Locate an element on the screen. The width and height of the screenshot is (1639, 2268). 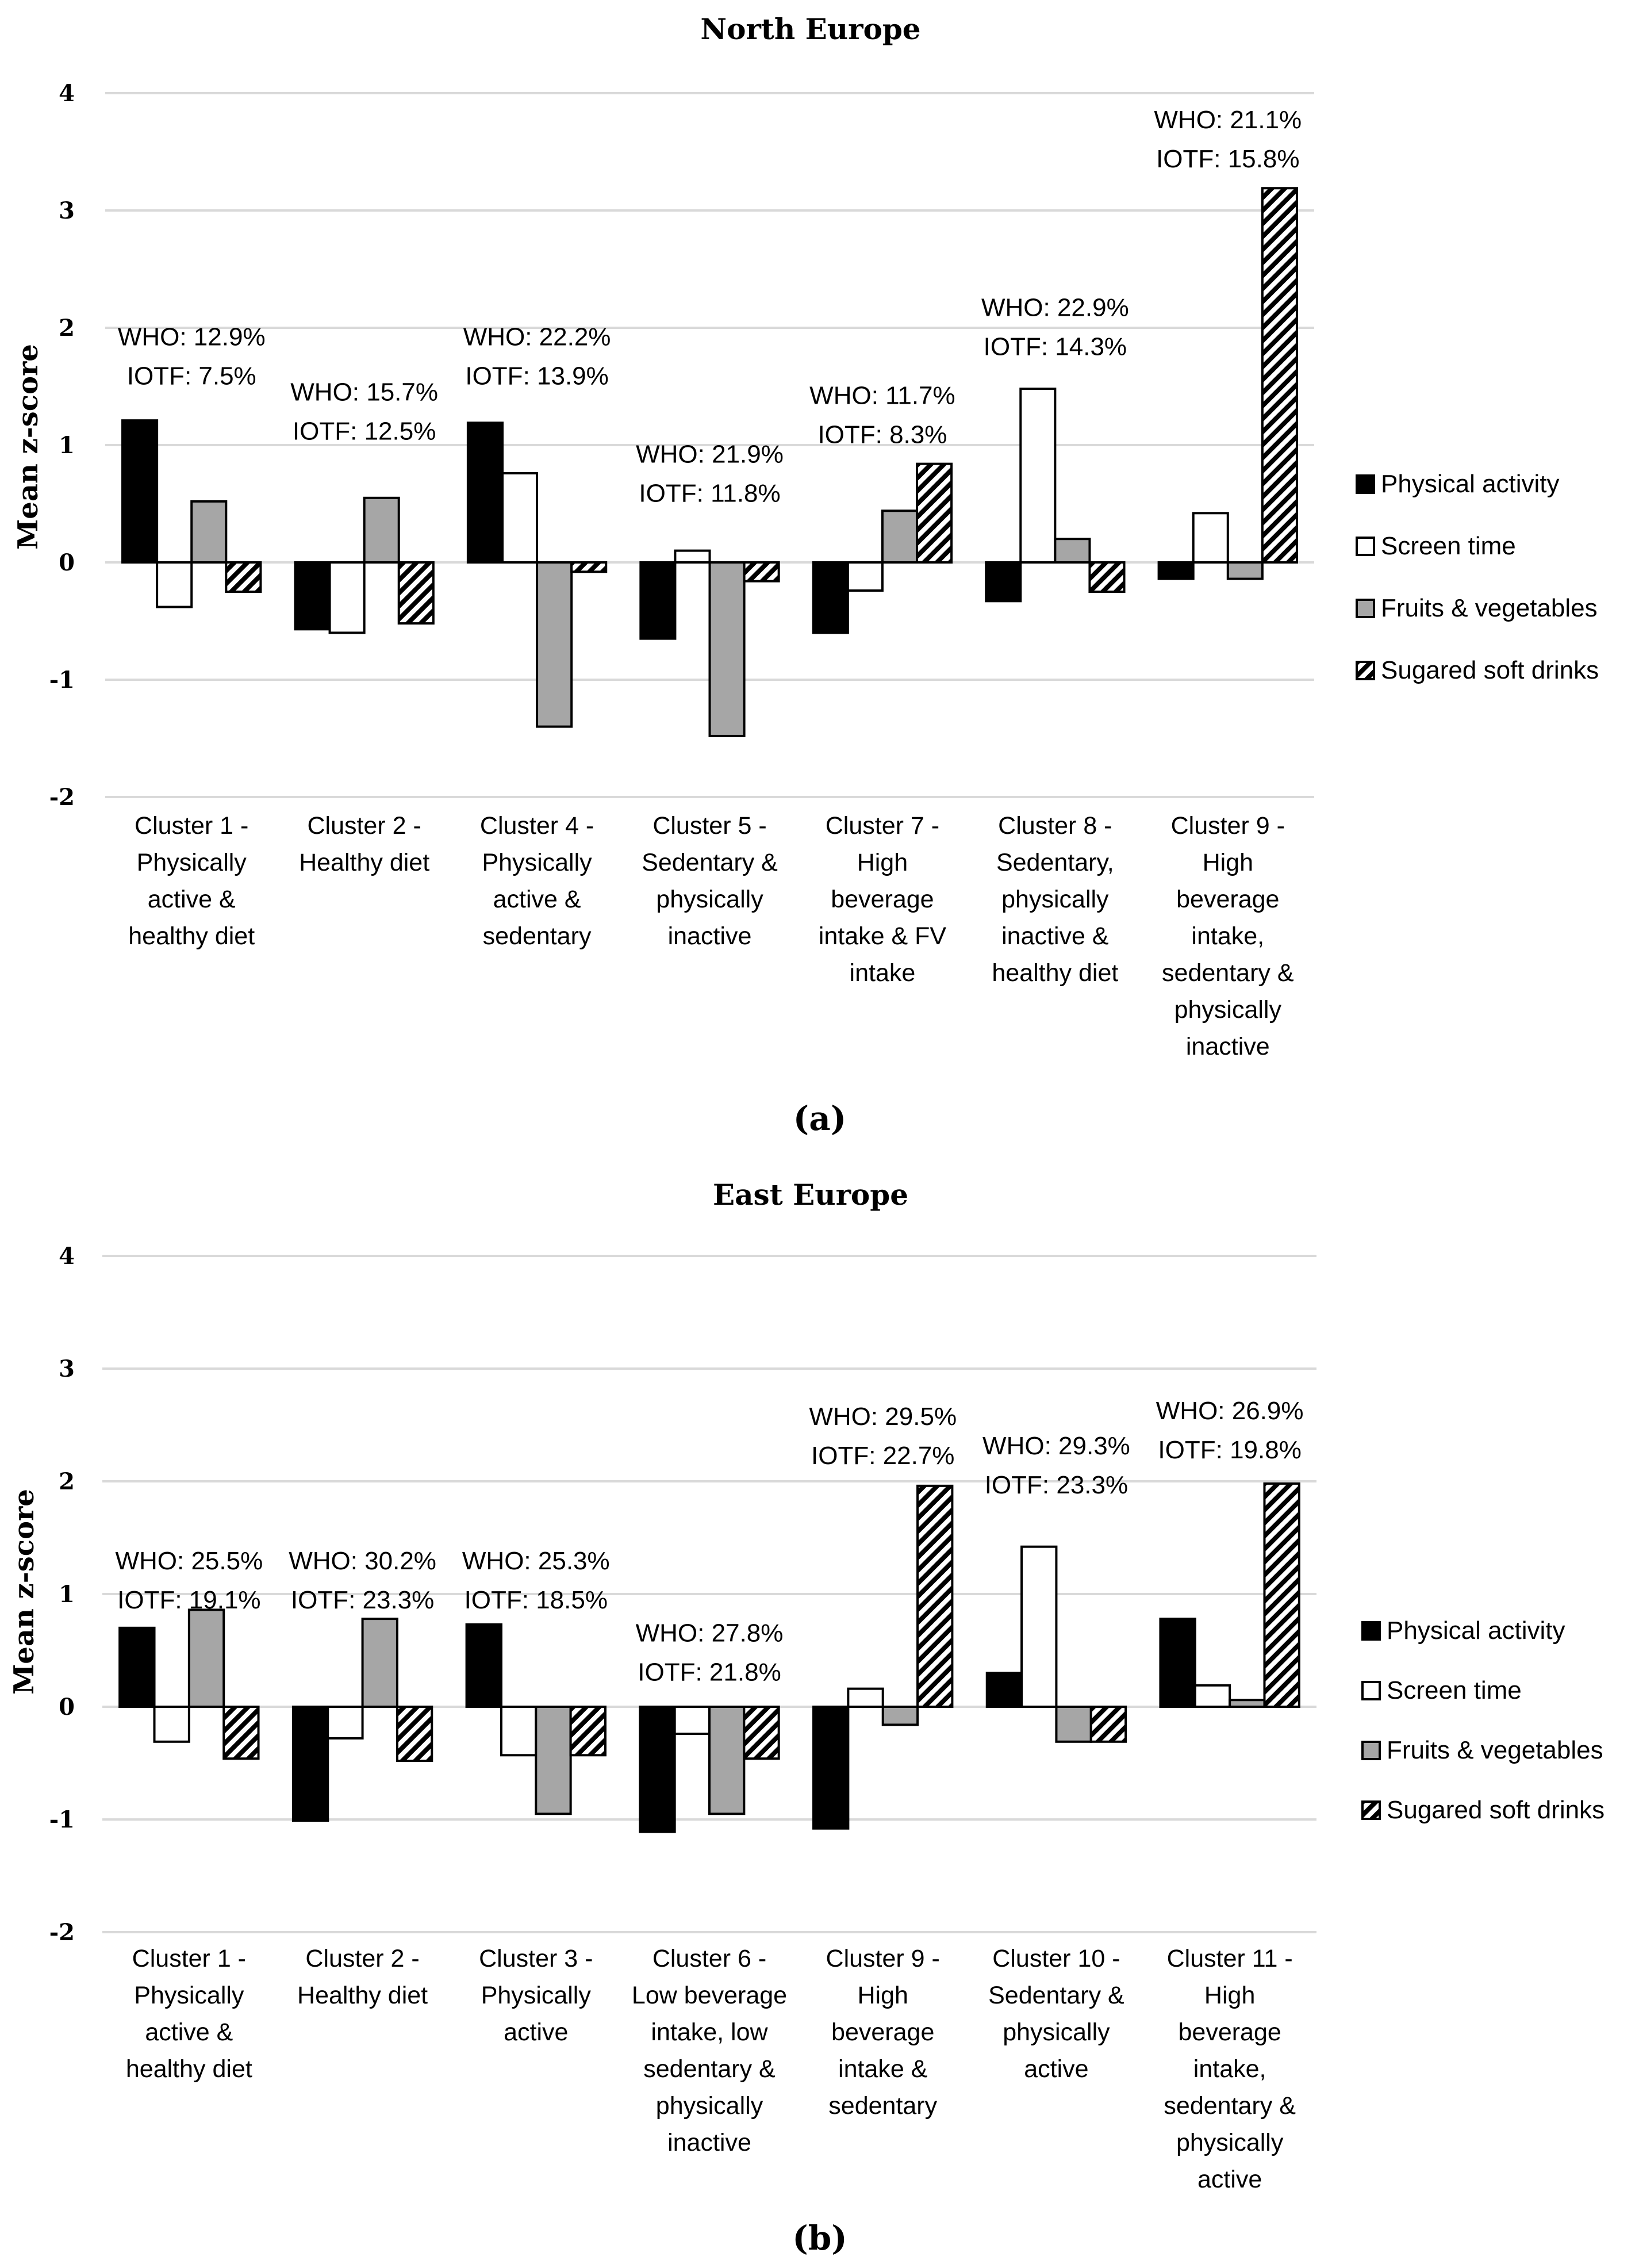
category-label: Sedentary & is located at coordinates (1056, 1996).